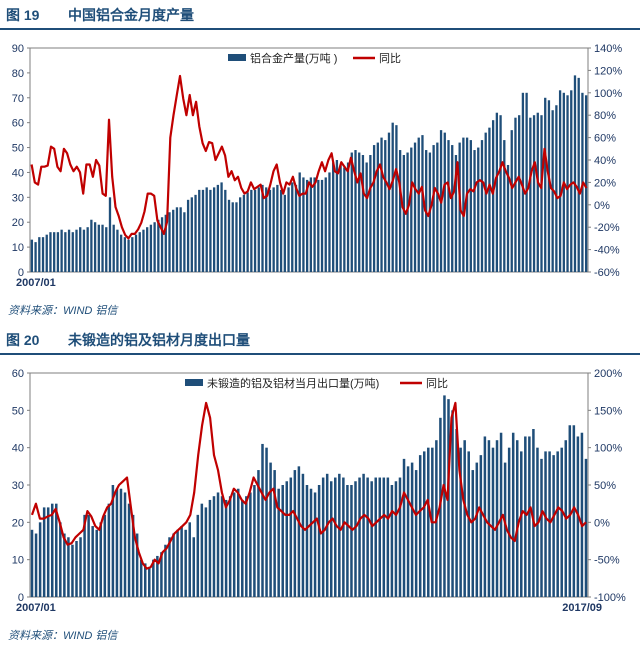  I want to click on left-tick-label: 10, so click(18, 561).